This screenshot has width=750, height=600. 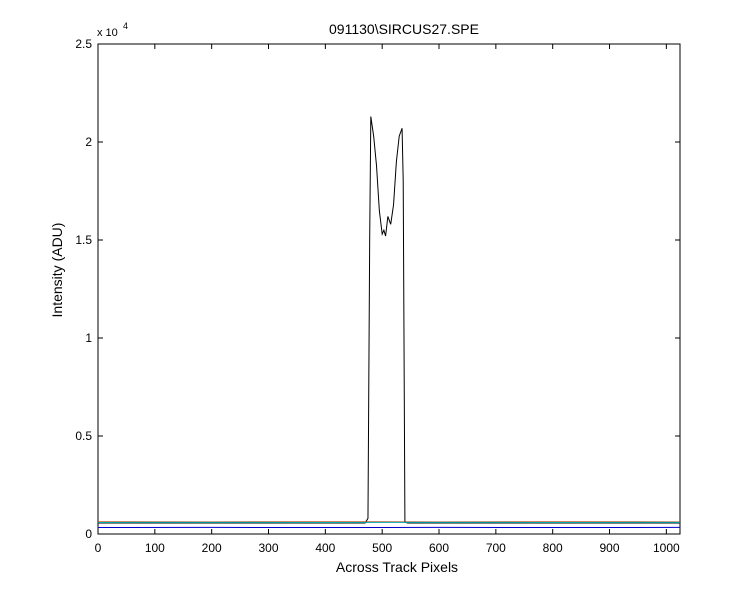 What do you see at coordinates (439, 548) in the screenshot?
I see `x-tick-label: 600` at bounding box center [439, 548].